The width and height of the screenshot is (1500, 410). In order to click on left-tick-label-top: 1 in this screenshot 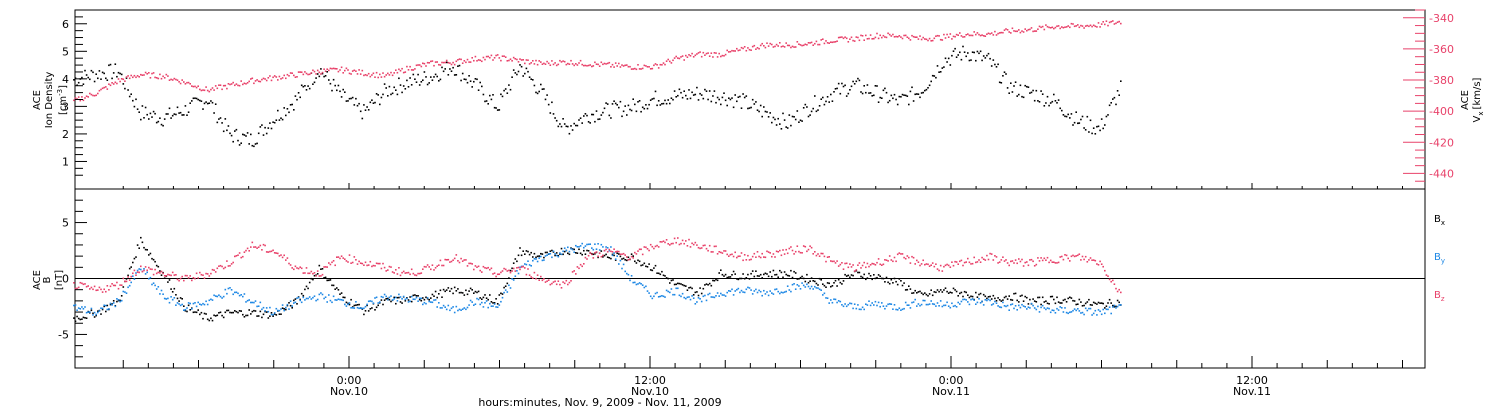, I will do `click(65, 161)`.